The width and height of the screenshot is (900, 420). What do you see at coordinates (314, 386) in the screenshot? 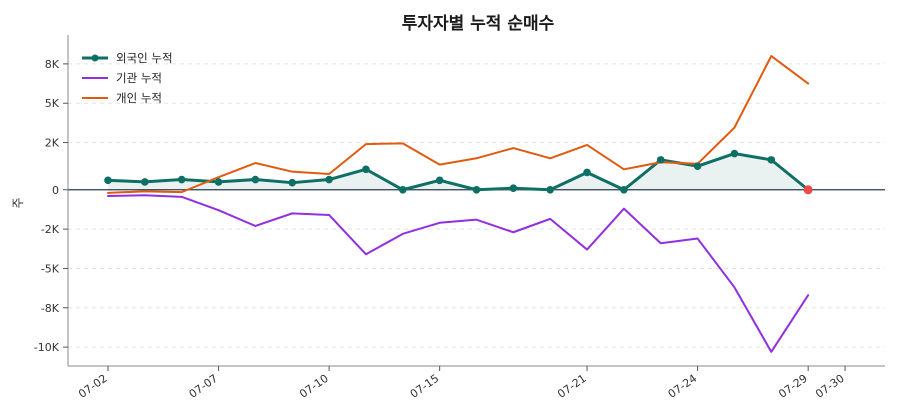
I see `x-tick-label: 07-10` at bounding box center [314, 386].